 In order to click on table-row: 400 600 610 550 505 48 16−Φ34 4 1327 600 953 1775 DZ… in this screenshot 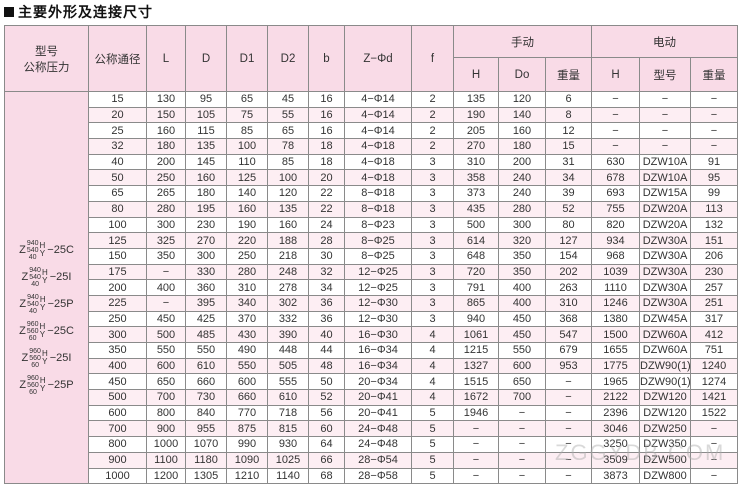, I will do `click(371, 366)`.